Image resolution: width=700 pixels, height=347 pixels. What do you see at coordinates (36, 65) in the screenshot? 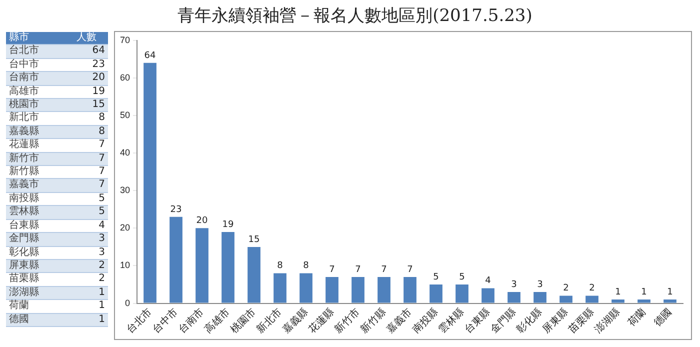
I see `category-label: 台中市` at bounding box center [36, 65].